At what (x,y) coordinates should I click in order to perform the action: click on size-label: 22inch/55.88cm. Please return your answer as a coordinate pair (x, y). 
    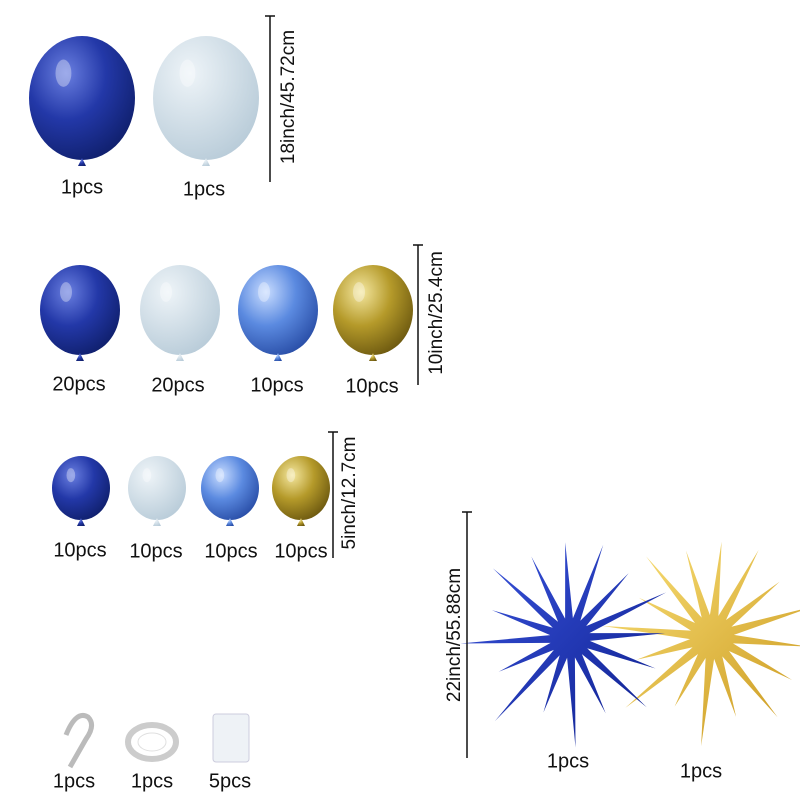
    Looking at the image, I should click on (454, 635).